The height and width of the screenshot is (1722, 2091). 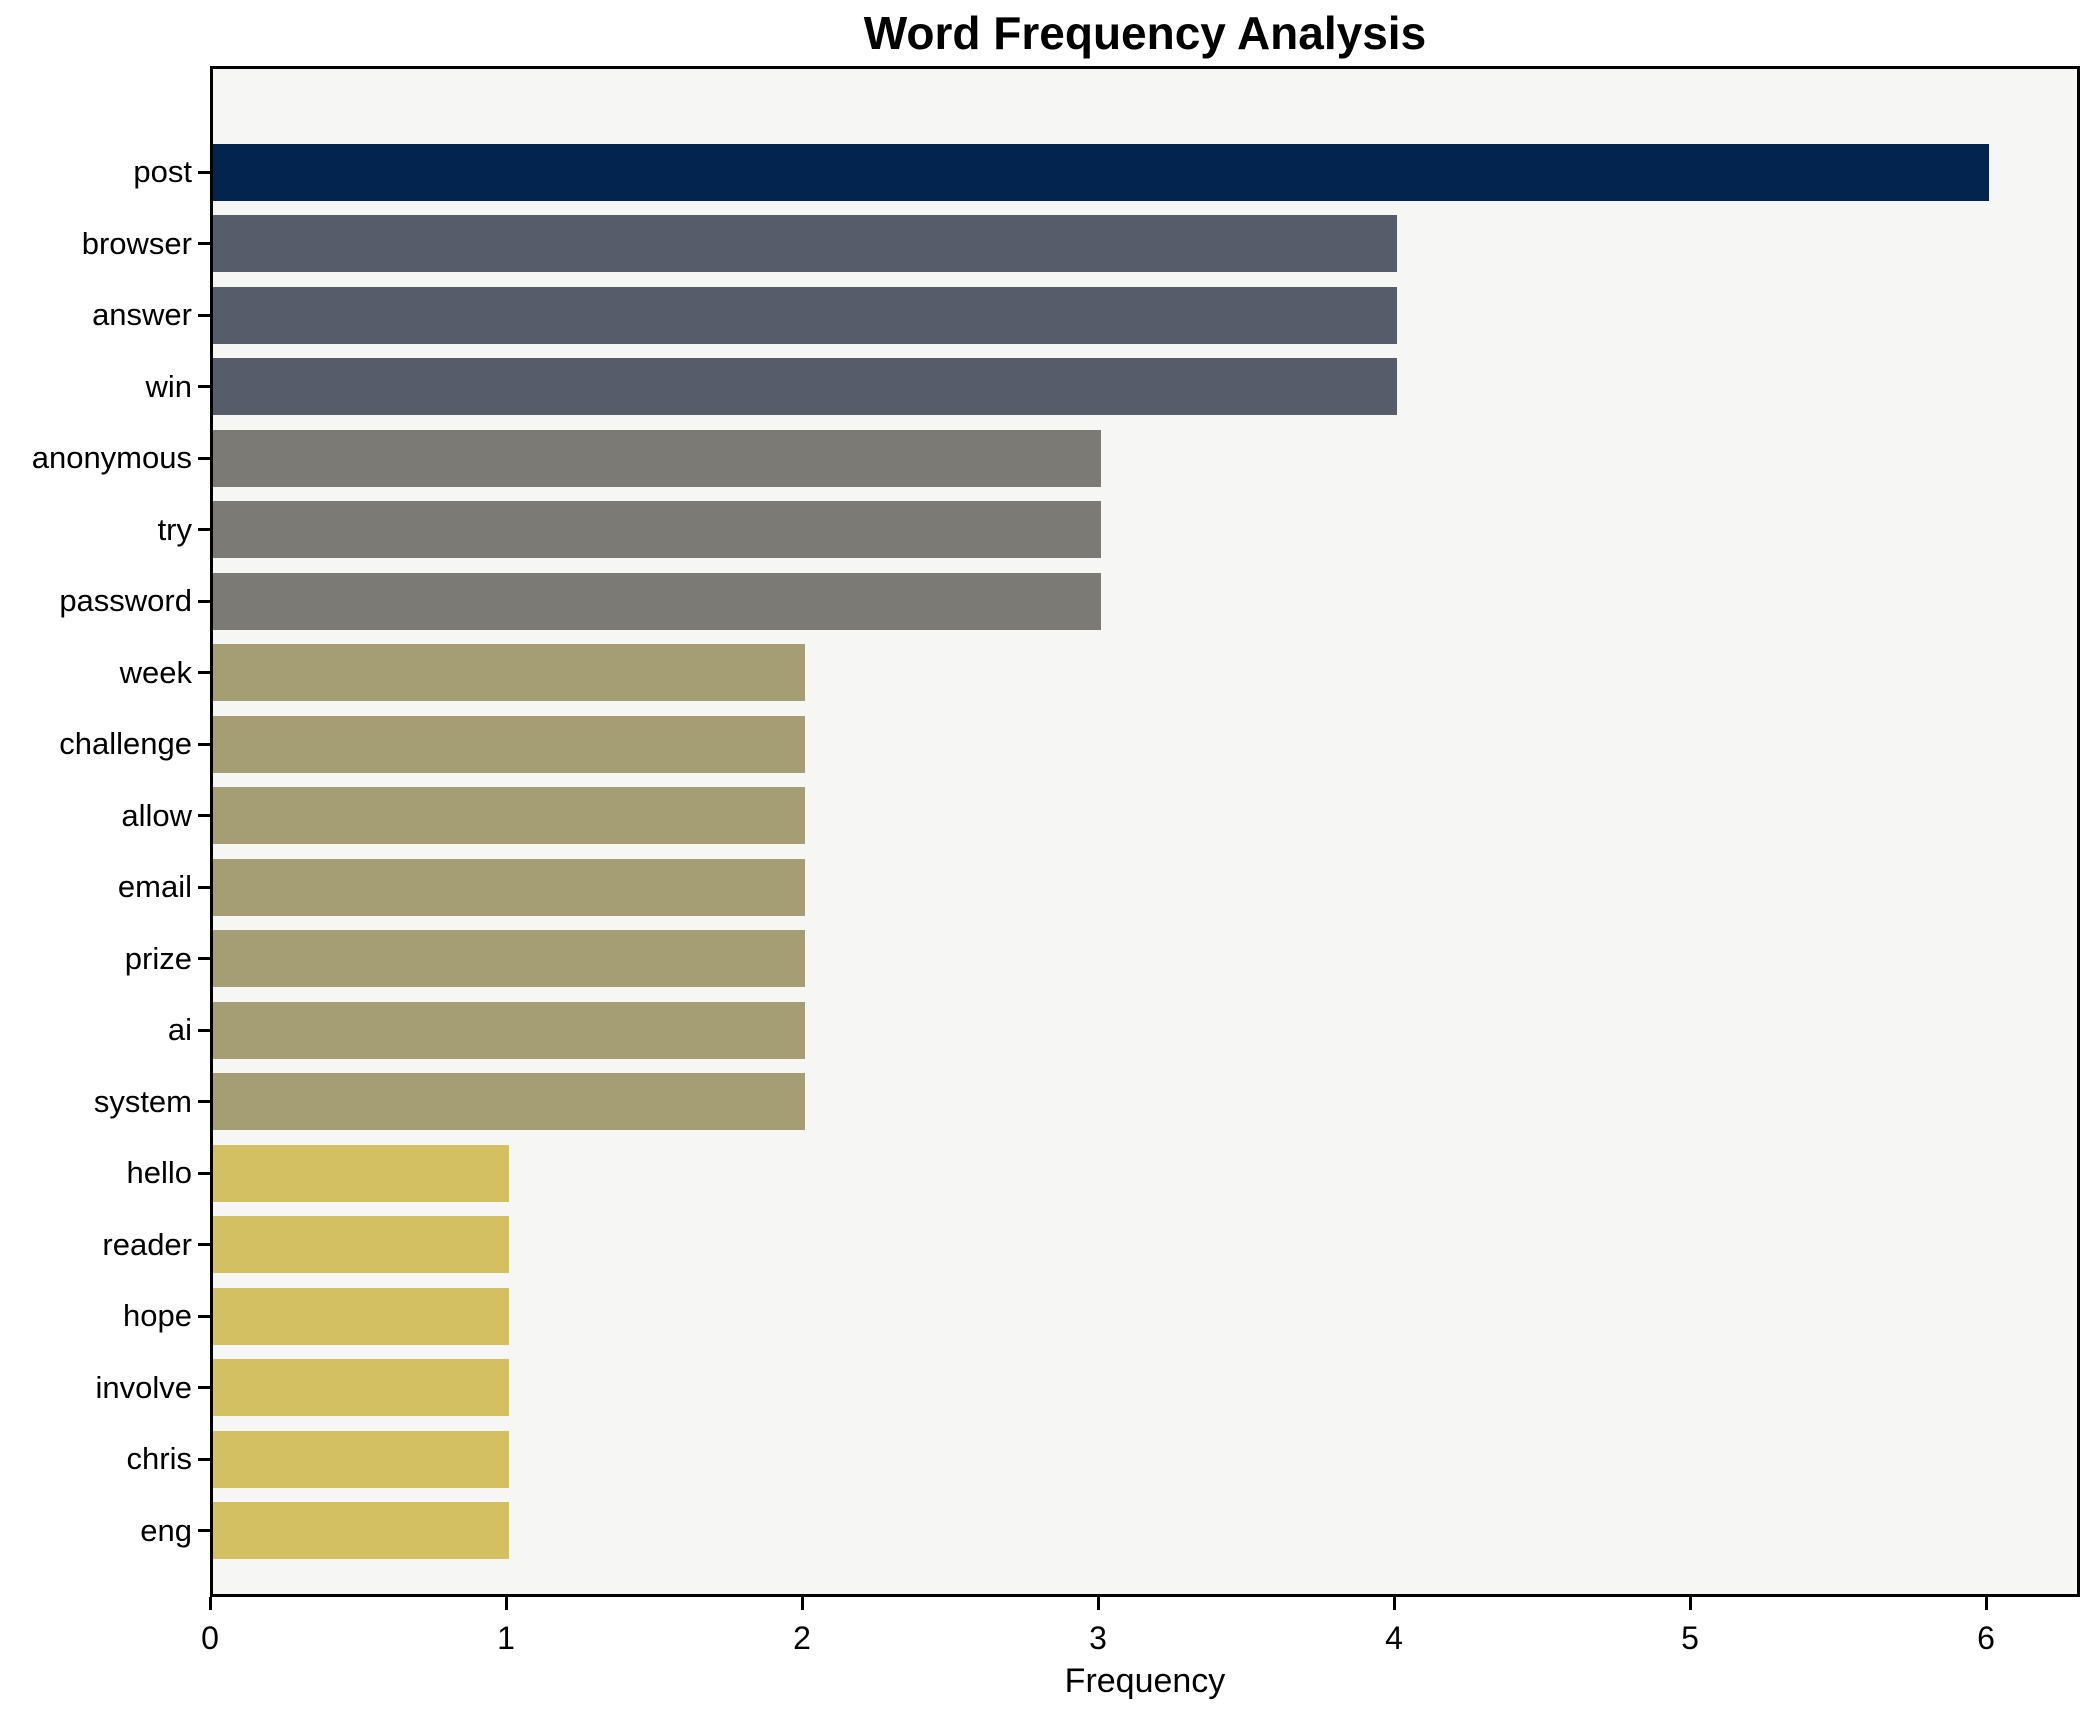 I want to click on y-tick-reader, so click(x=204, y=1244).